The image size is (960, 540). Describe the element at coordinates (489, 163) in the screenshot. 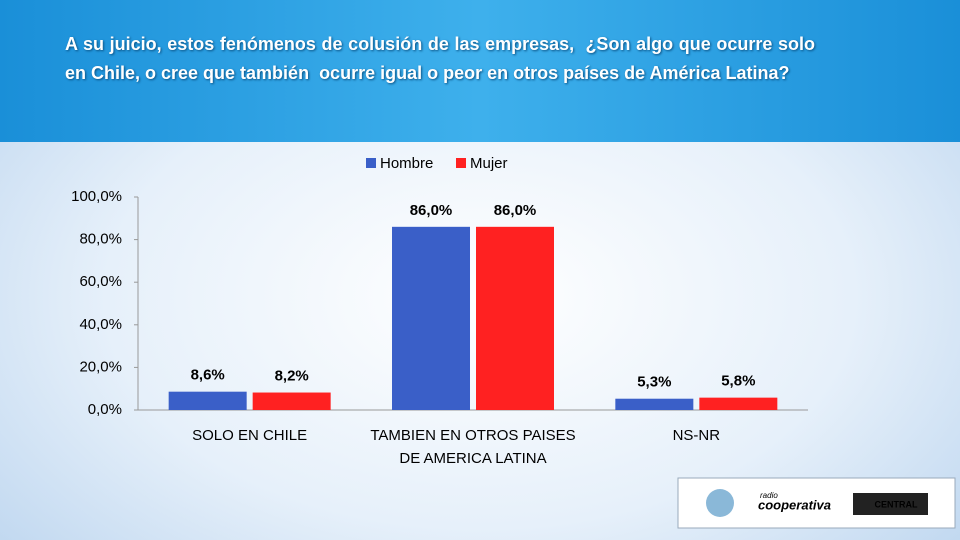

I see `legend-label: Mujer` at that location.